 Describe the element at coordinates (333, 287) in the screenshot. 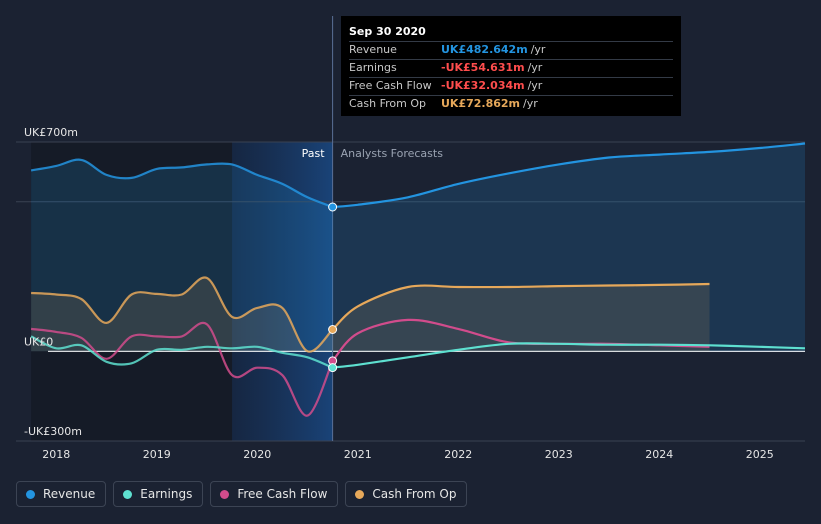

I see `series-markers` at that location.